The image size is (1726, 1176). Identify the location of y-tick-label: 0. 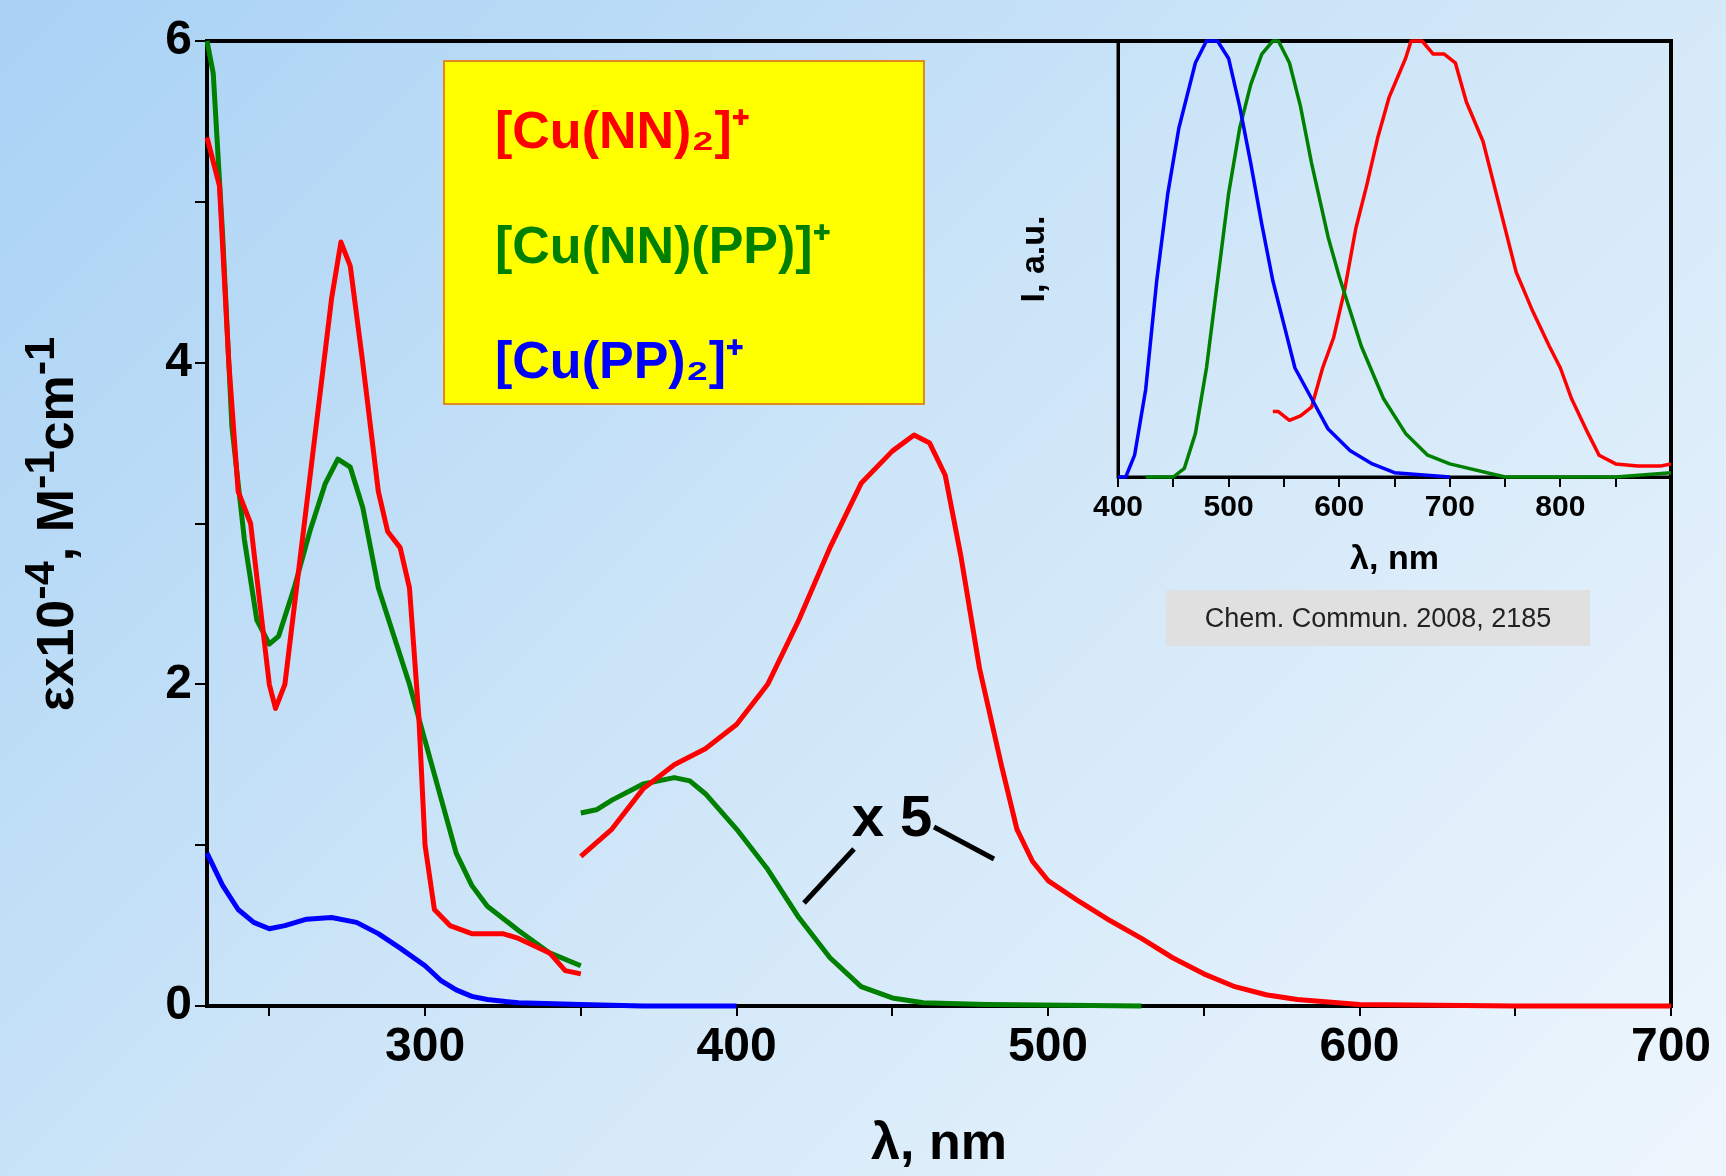
(178, 1003).